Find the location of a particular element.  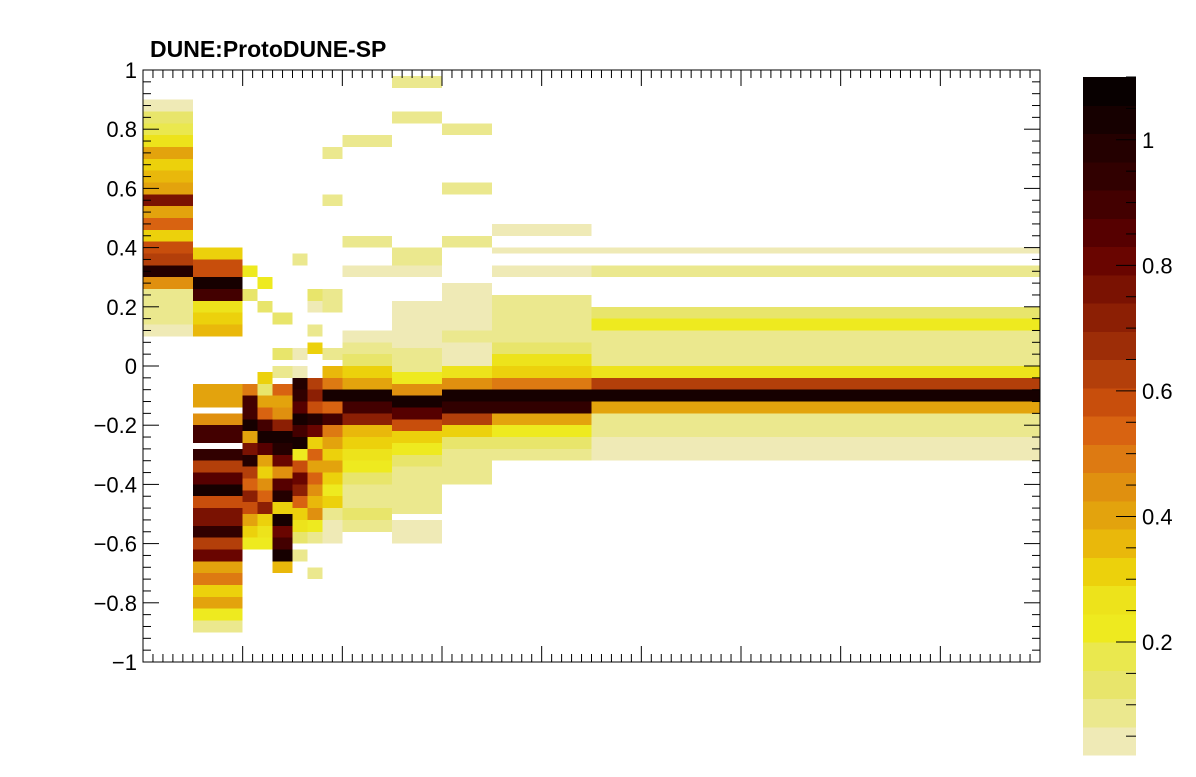

colorbar-tick-label: 1 is located at coordinates (1148, 140).